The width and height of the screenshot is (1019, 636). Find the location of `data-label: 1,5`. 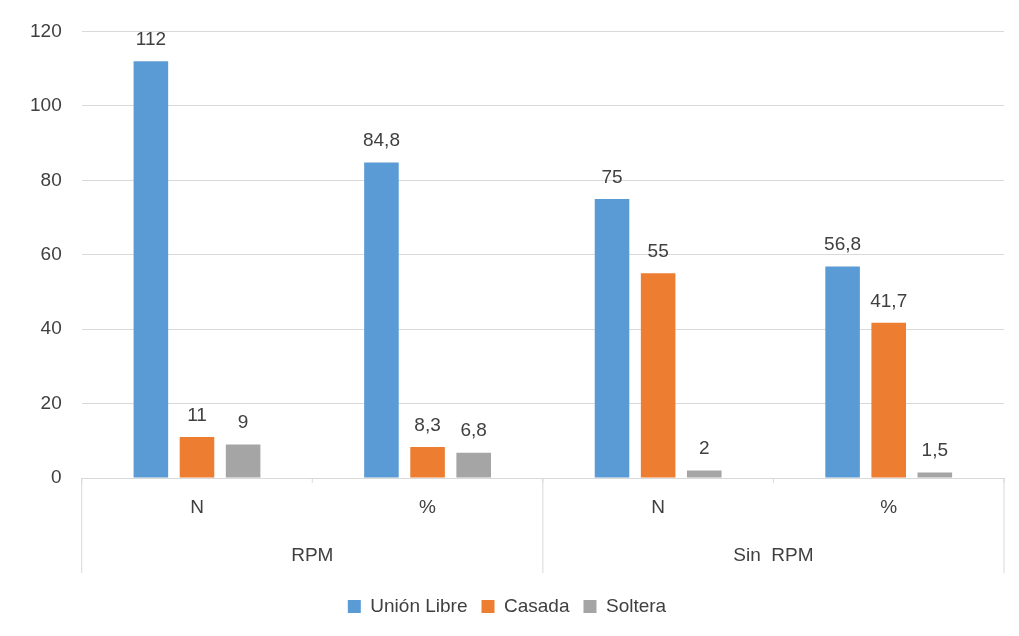

data-label: 1,5 is located at coordinates (935, 450).